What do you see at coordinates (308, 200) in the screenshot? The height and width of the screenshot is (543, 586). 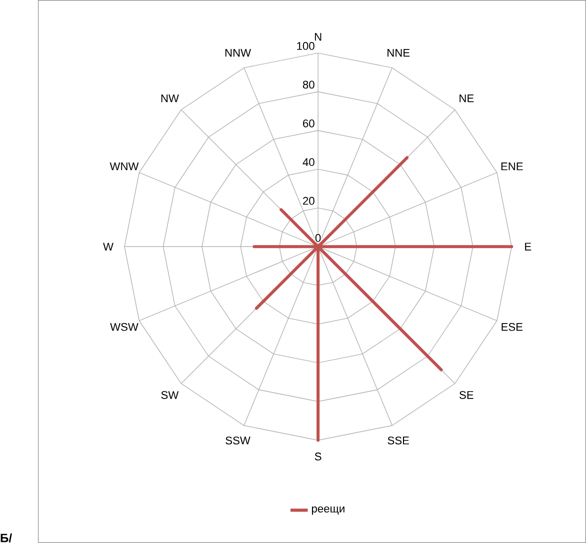 I see `y-tick-label: 20` at bounding box center [308, 200].